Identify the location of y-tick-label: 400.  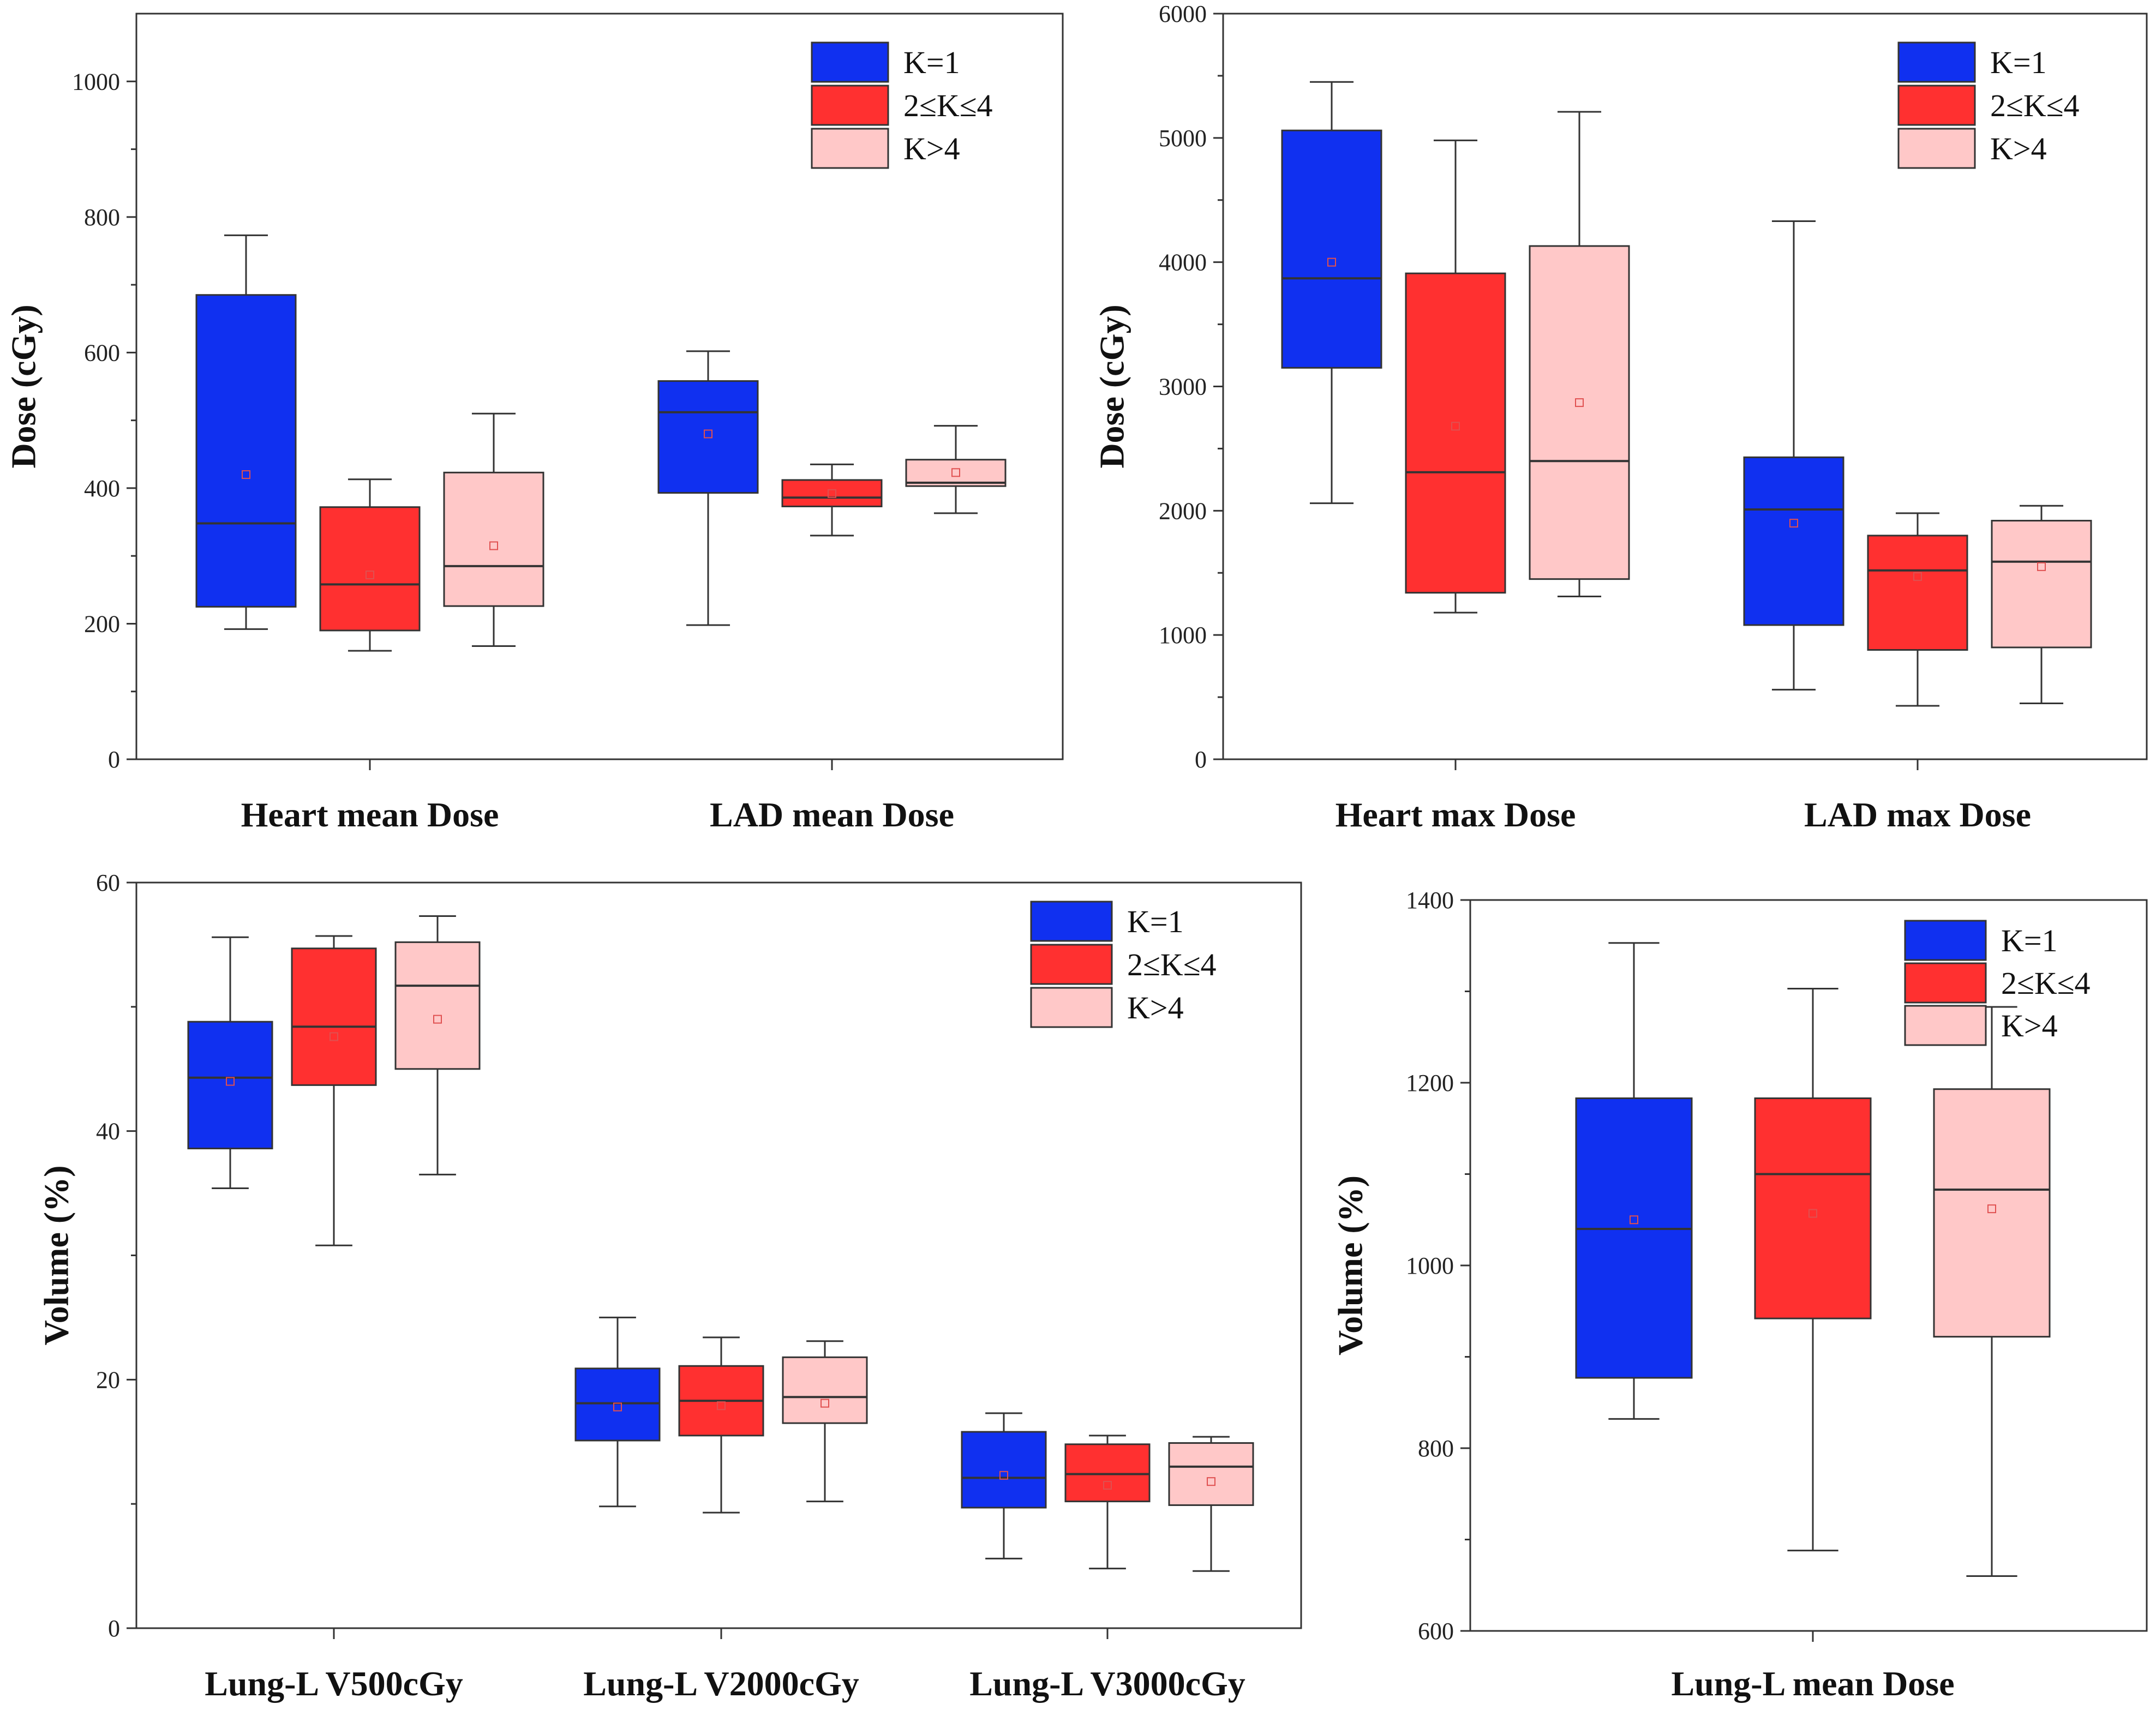
(102, 488).